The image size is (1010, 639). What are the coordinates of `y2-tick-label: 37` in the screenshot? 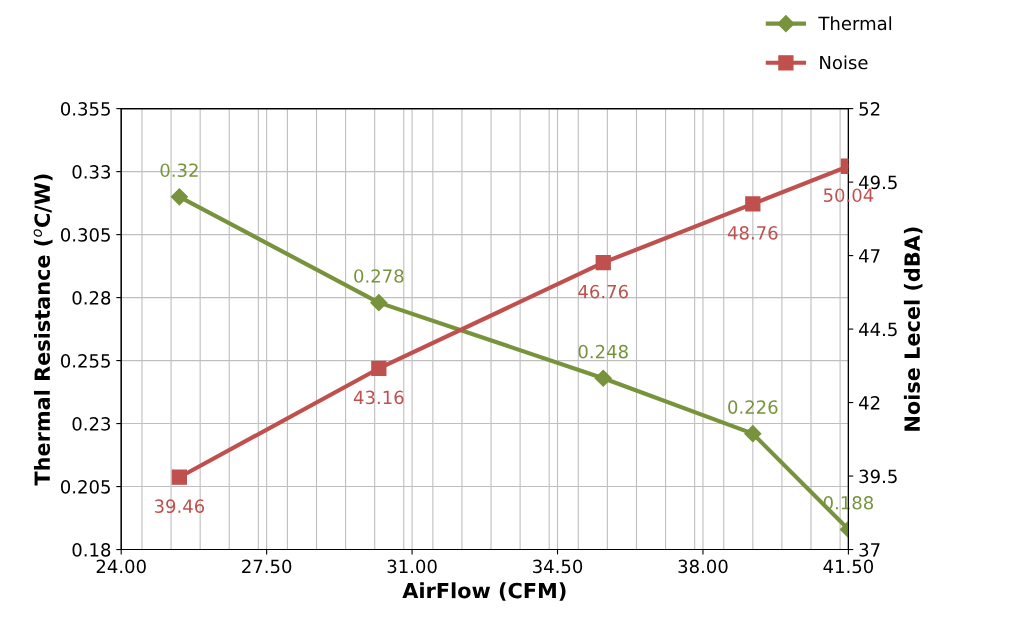 It's located at (869, 550).